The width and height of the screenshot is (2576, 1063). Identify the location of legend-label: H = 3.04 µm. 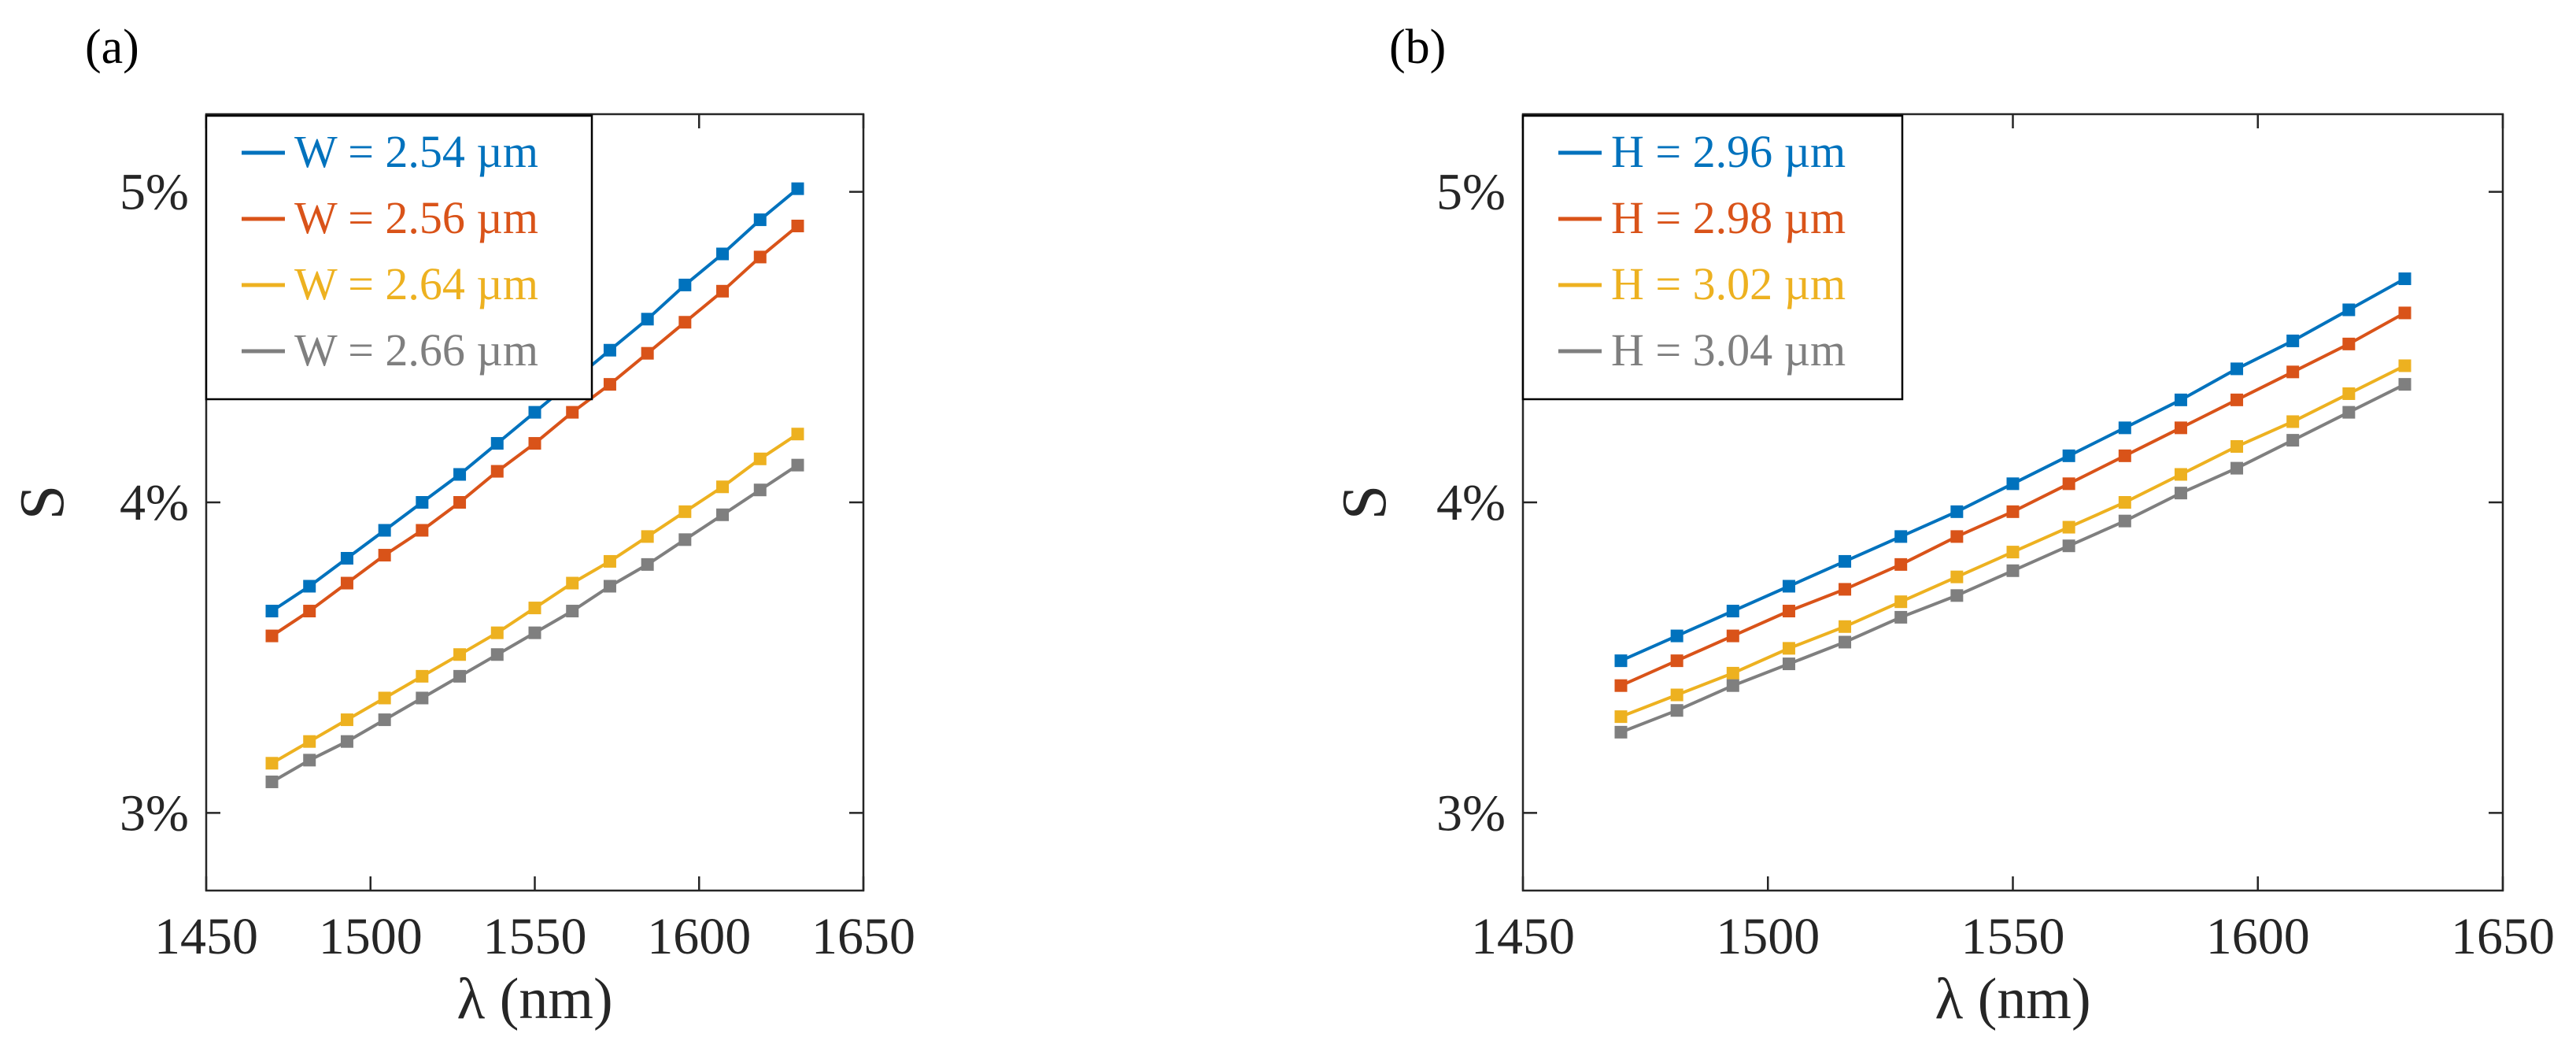
(1728, 350).